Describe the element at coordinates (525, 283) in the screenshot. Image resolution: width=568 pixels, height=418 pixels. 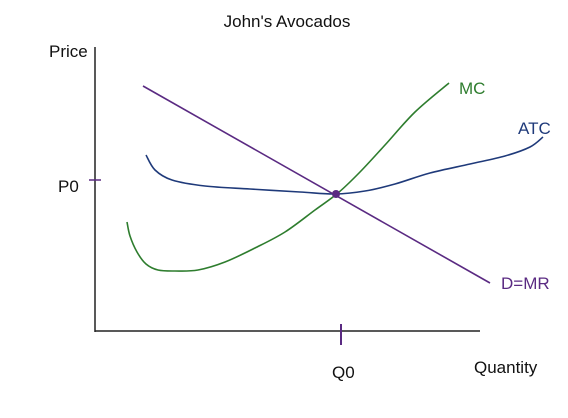
I see `dmr-series-label: D=MR` at that location.